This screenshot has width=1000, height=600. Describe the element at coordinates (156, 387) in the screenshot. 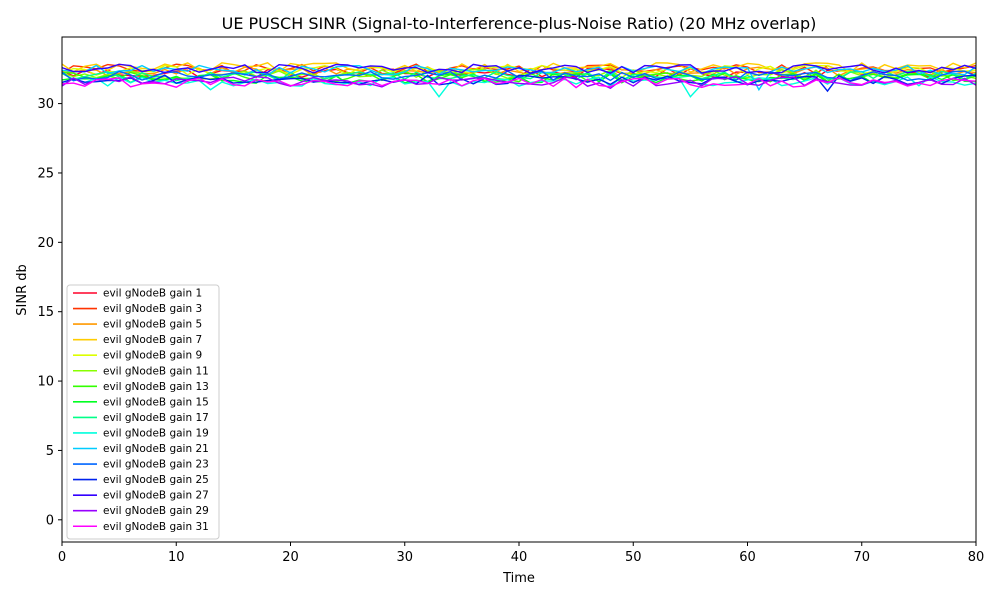

I see `legend-label: evil gNodeB gain 13` at that location.